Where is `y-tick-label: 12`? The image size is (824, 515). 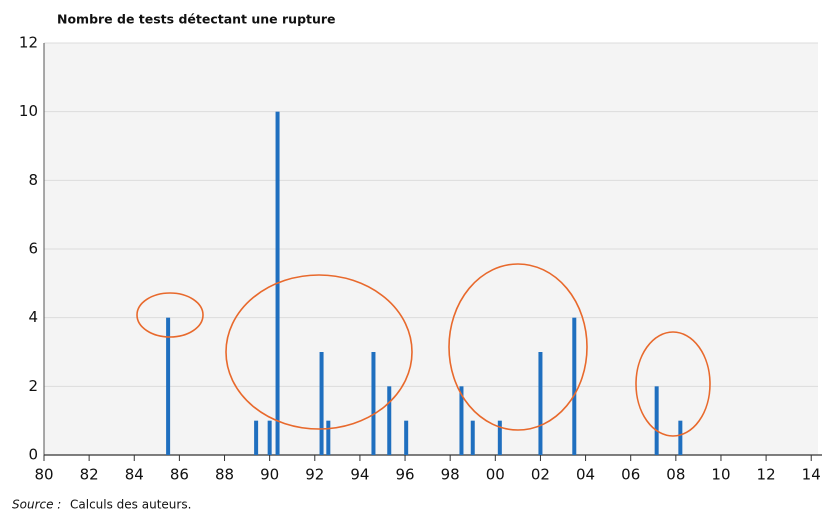
y-tick-label: 12 is located at coordinates (28, 43).